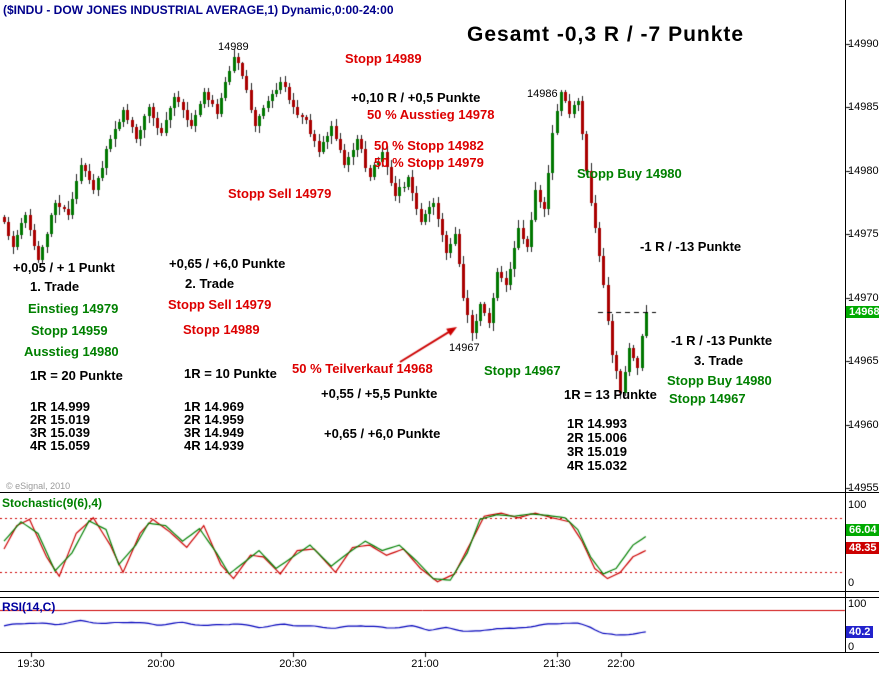 The height and width of the screenshot is (684, 879). Describe the element at coordinates (431, 114) in the screenshot. I see `annotation: 50 % Ausstieg 14978` at that location.